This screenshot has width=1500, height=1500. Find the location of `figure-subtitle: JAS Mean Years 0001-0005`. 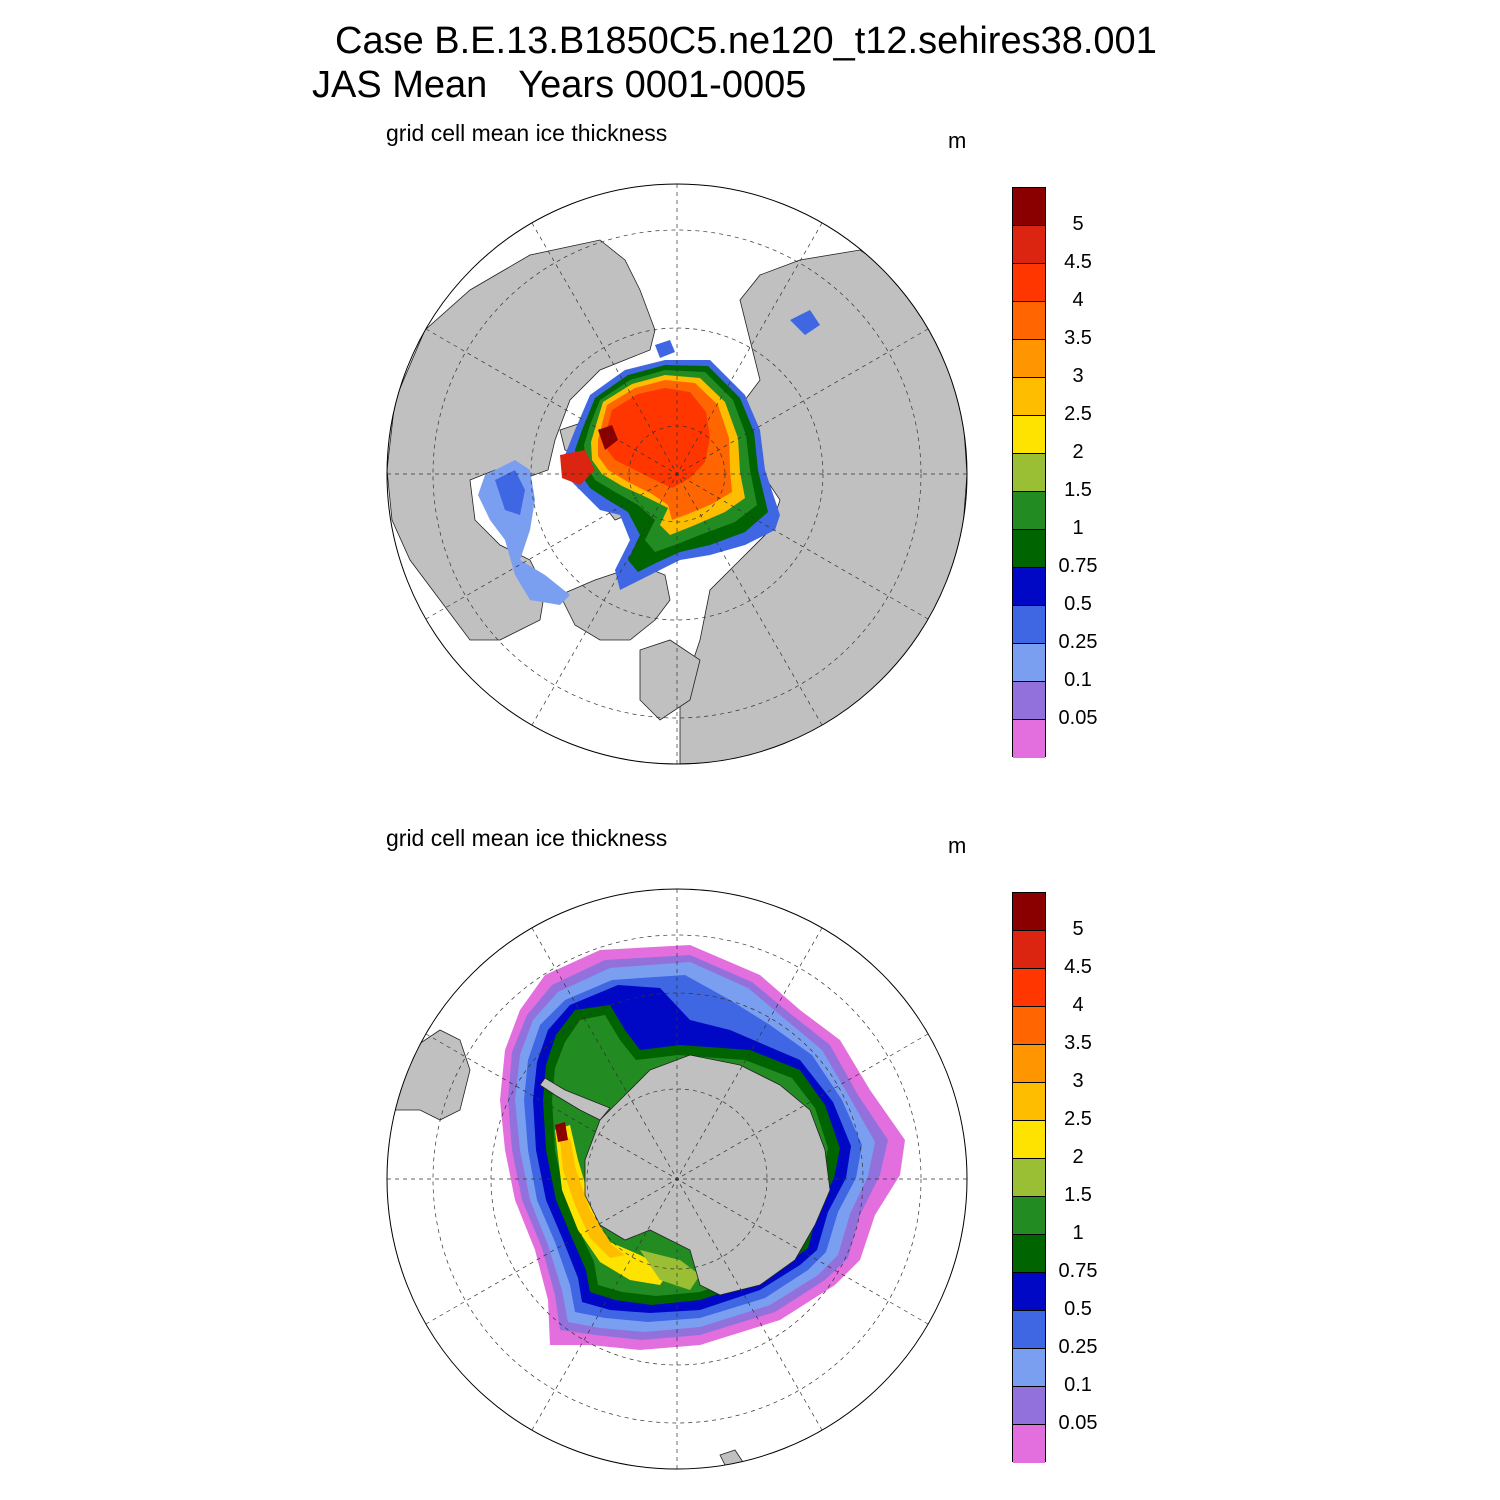

figure-subtitle: JAS Mean Years 0001-0005 is located at coordinates (559, 85).